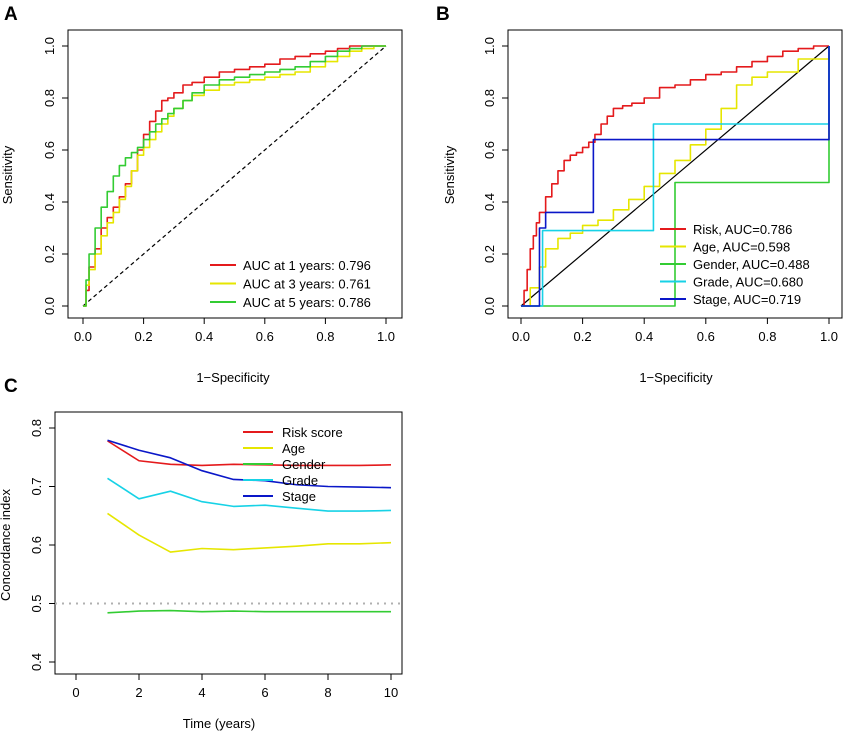  I want to click on legend-label: Gender, so click(304, 464).